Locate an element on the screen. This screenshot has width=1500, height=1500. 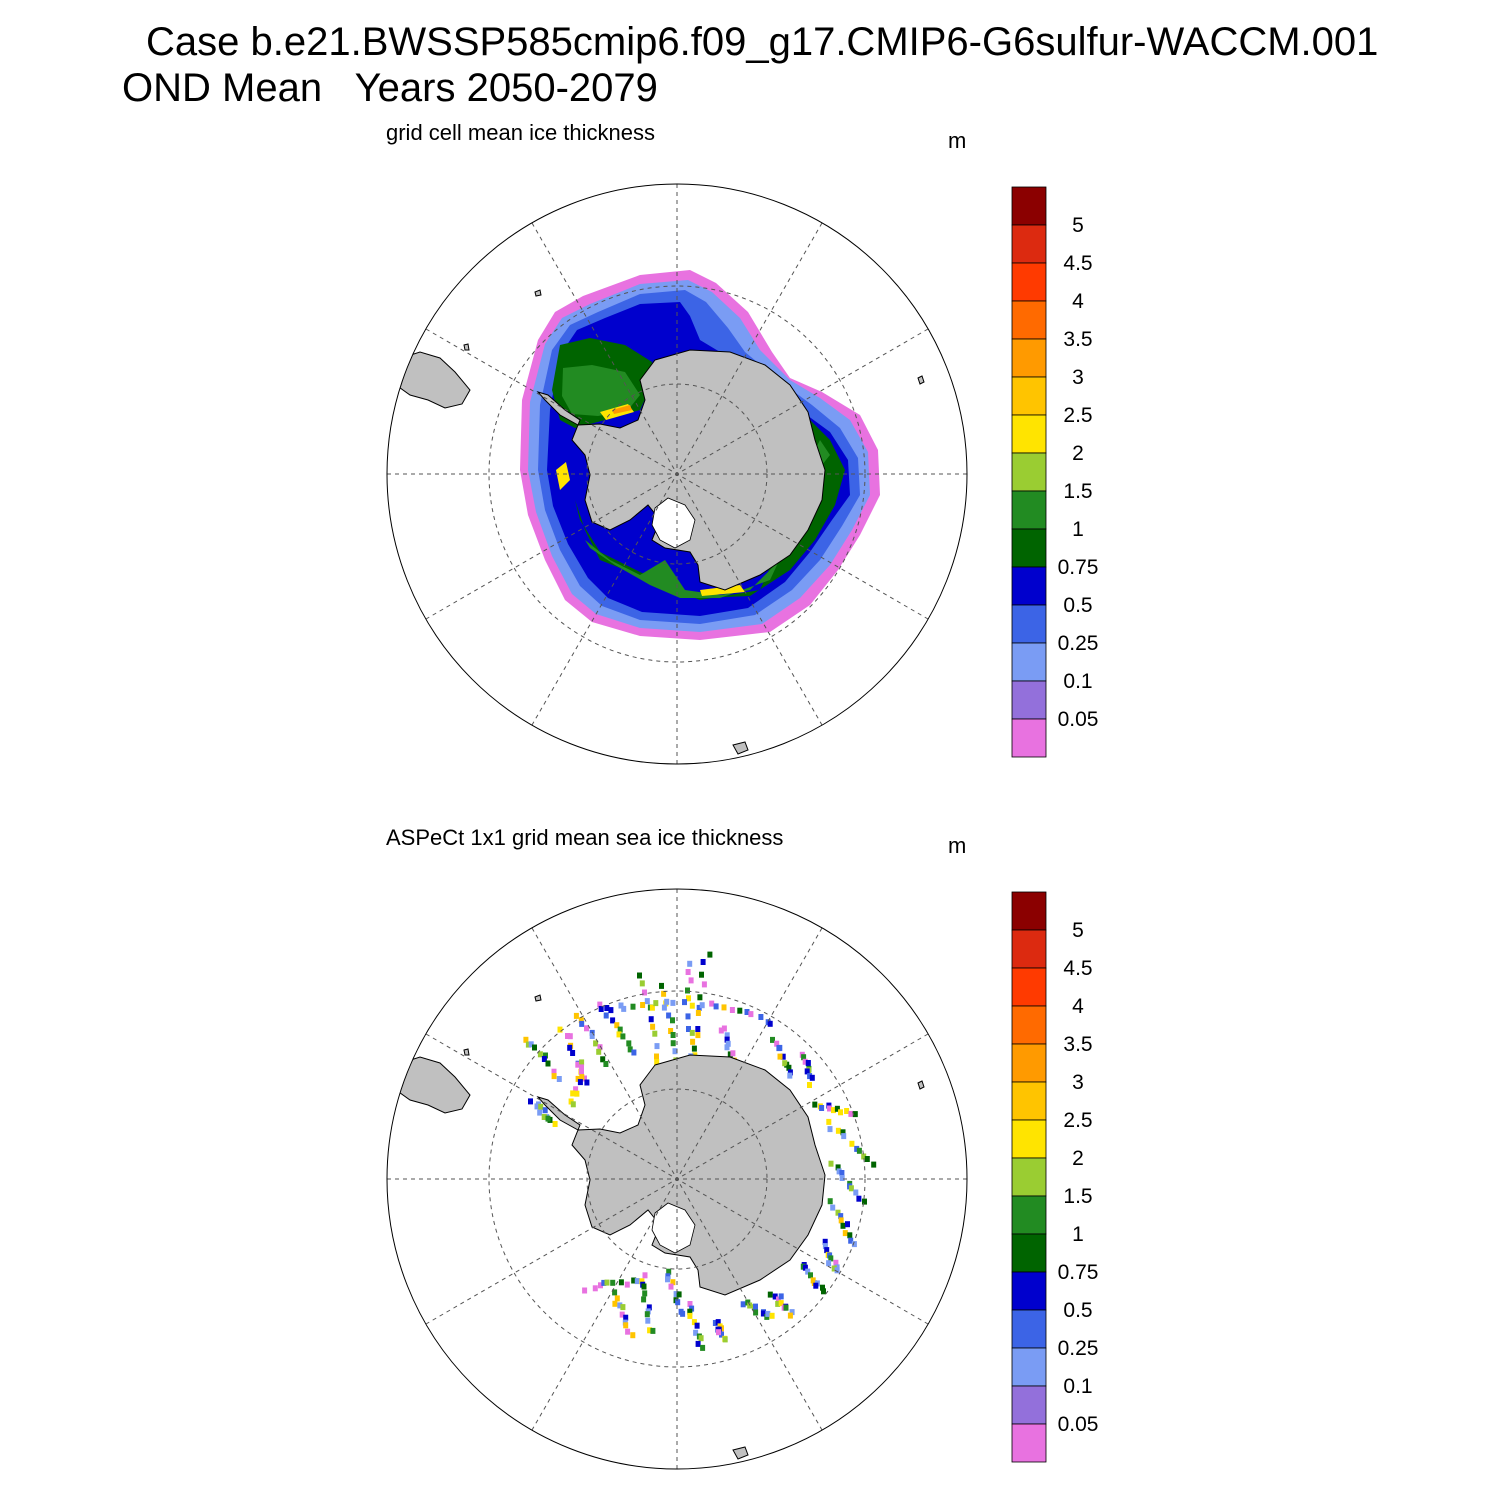
colorbar-tick-label: 4 is located at coordinates (1078, 301).